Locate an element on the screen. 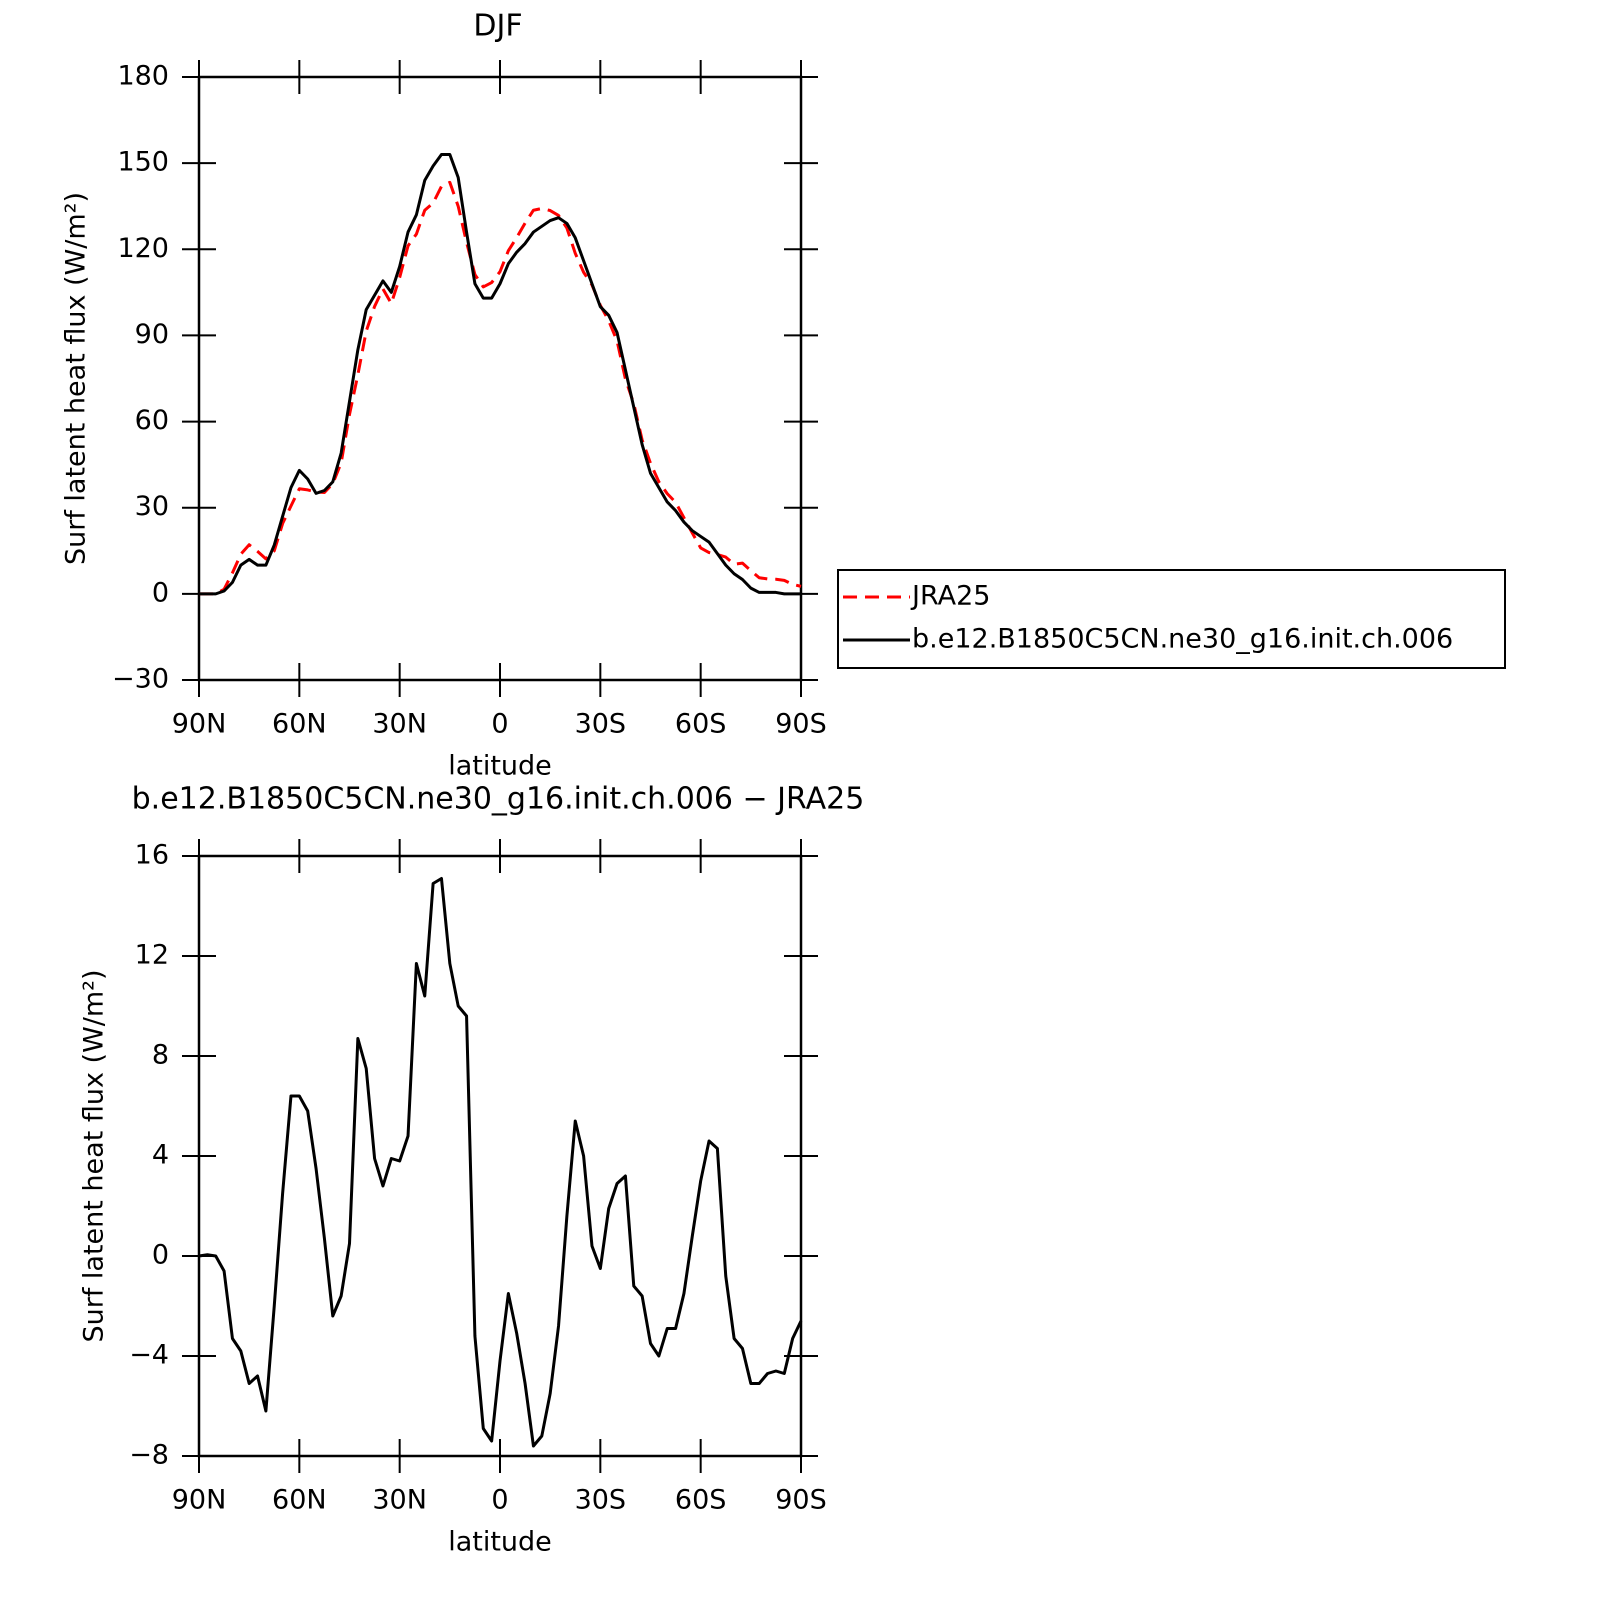 This screenshot has width=1605, height=1603. y-tick-label: 16 is located at coordinates (152, 855).